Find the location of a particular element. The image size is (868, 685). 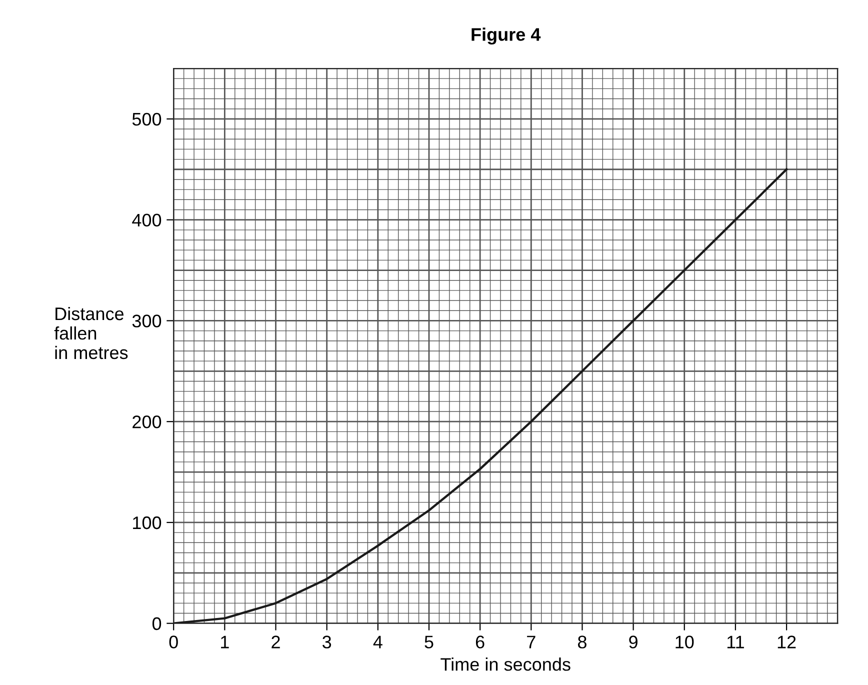

x-tick-label: 4 is located at coordinates (377, 642).